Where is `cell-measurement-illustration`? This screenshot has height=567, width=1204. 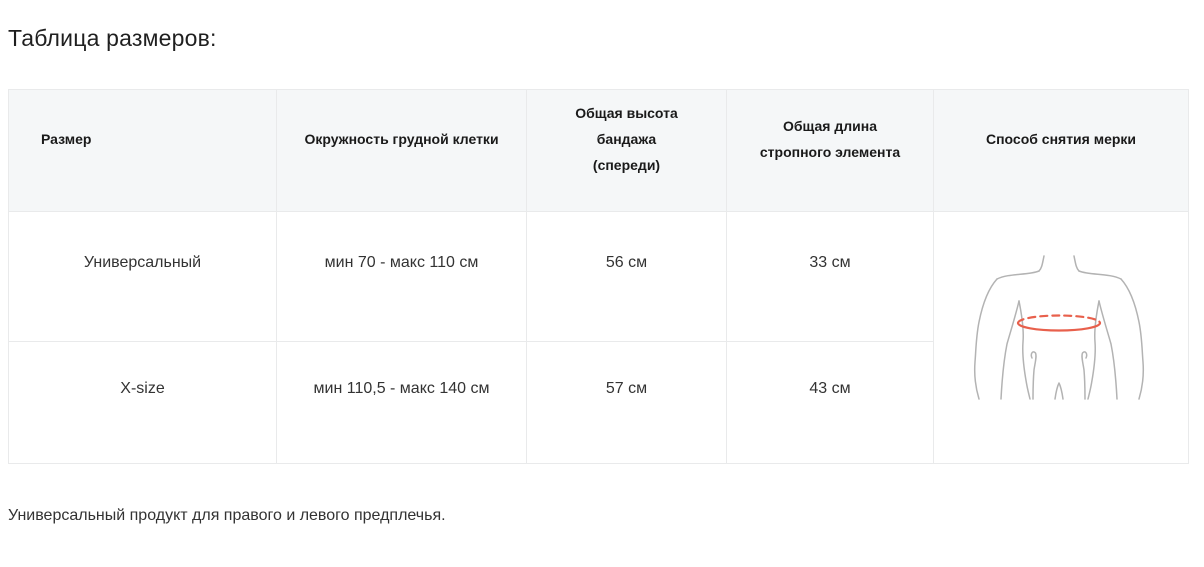 cell-measurement-illustration is located at coordinates (1061, 337).